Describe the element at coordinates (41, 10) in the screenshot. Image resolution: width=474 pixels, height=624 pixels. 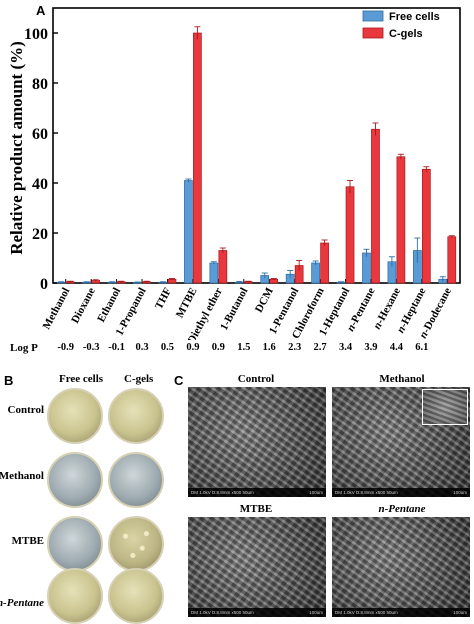
I see `panel-label-a: A` at that location.